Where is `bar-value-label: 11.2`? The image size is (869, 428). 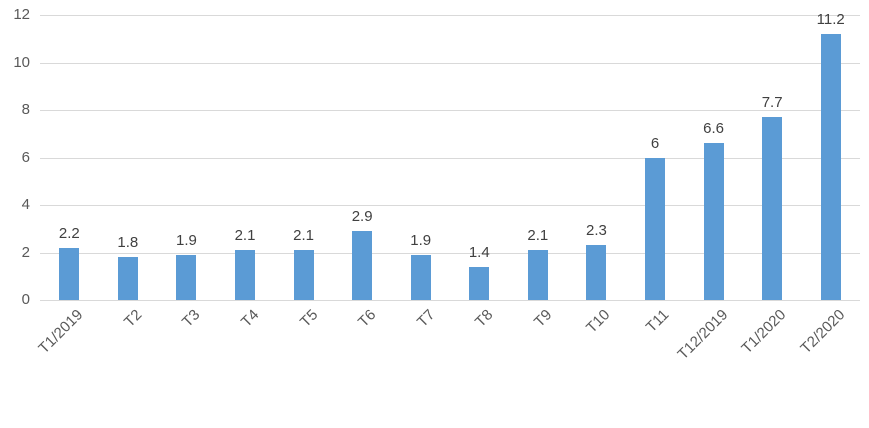 bar-value-label: 11.2 is located at coordinates (830, 19).